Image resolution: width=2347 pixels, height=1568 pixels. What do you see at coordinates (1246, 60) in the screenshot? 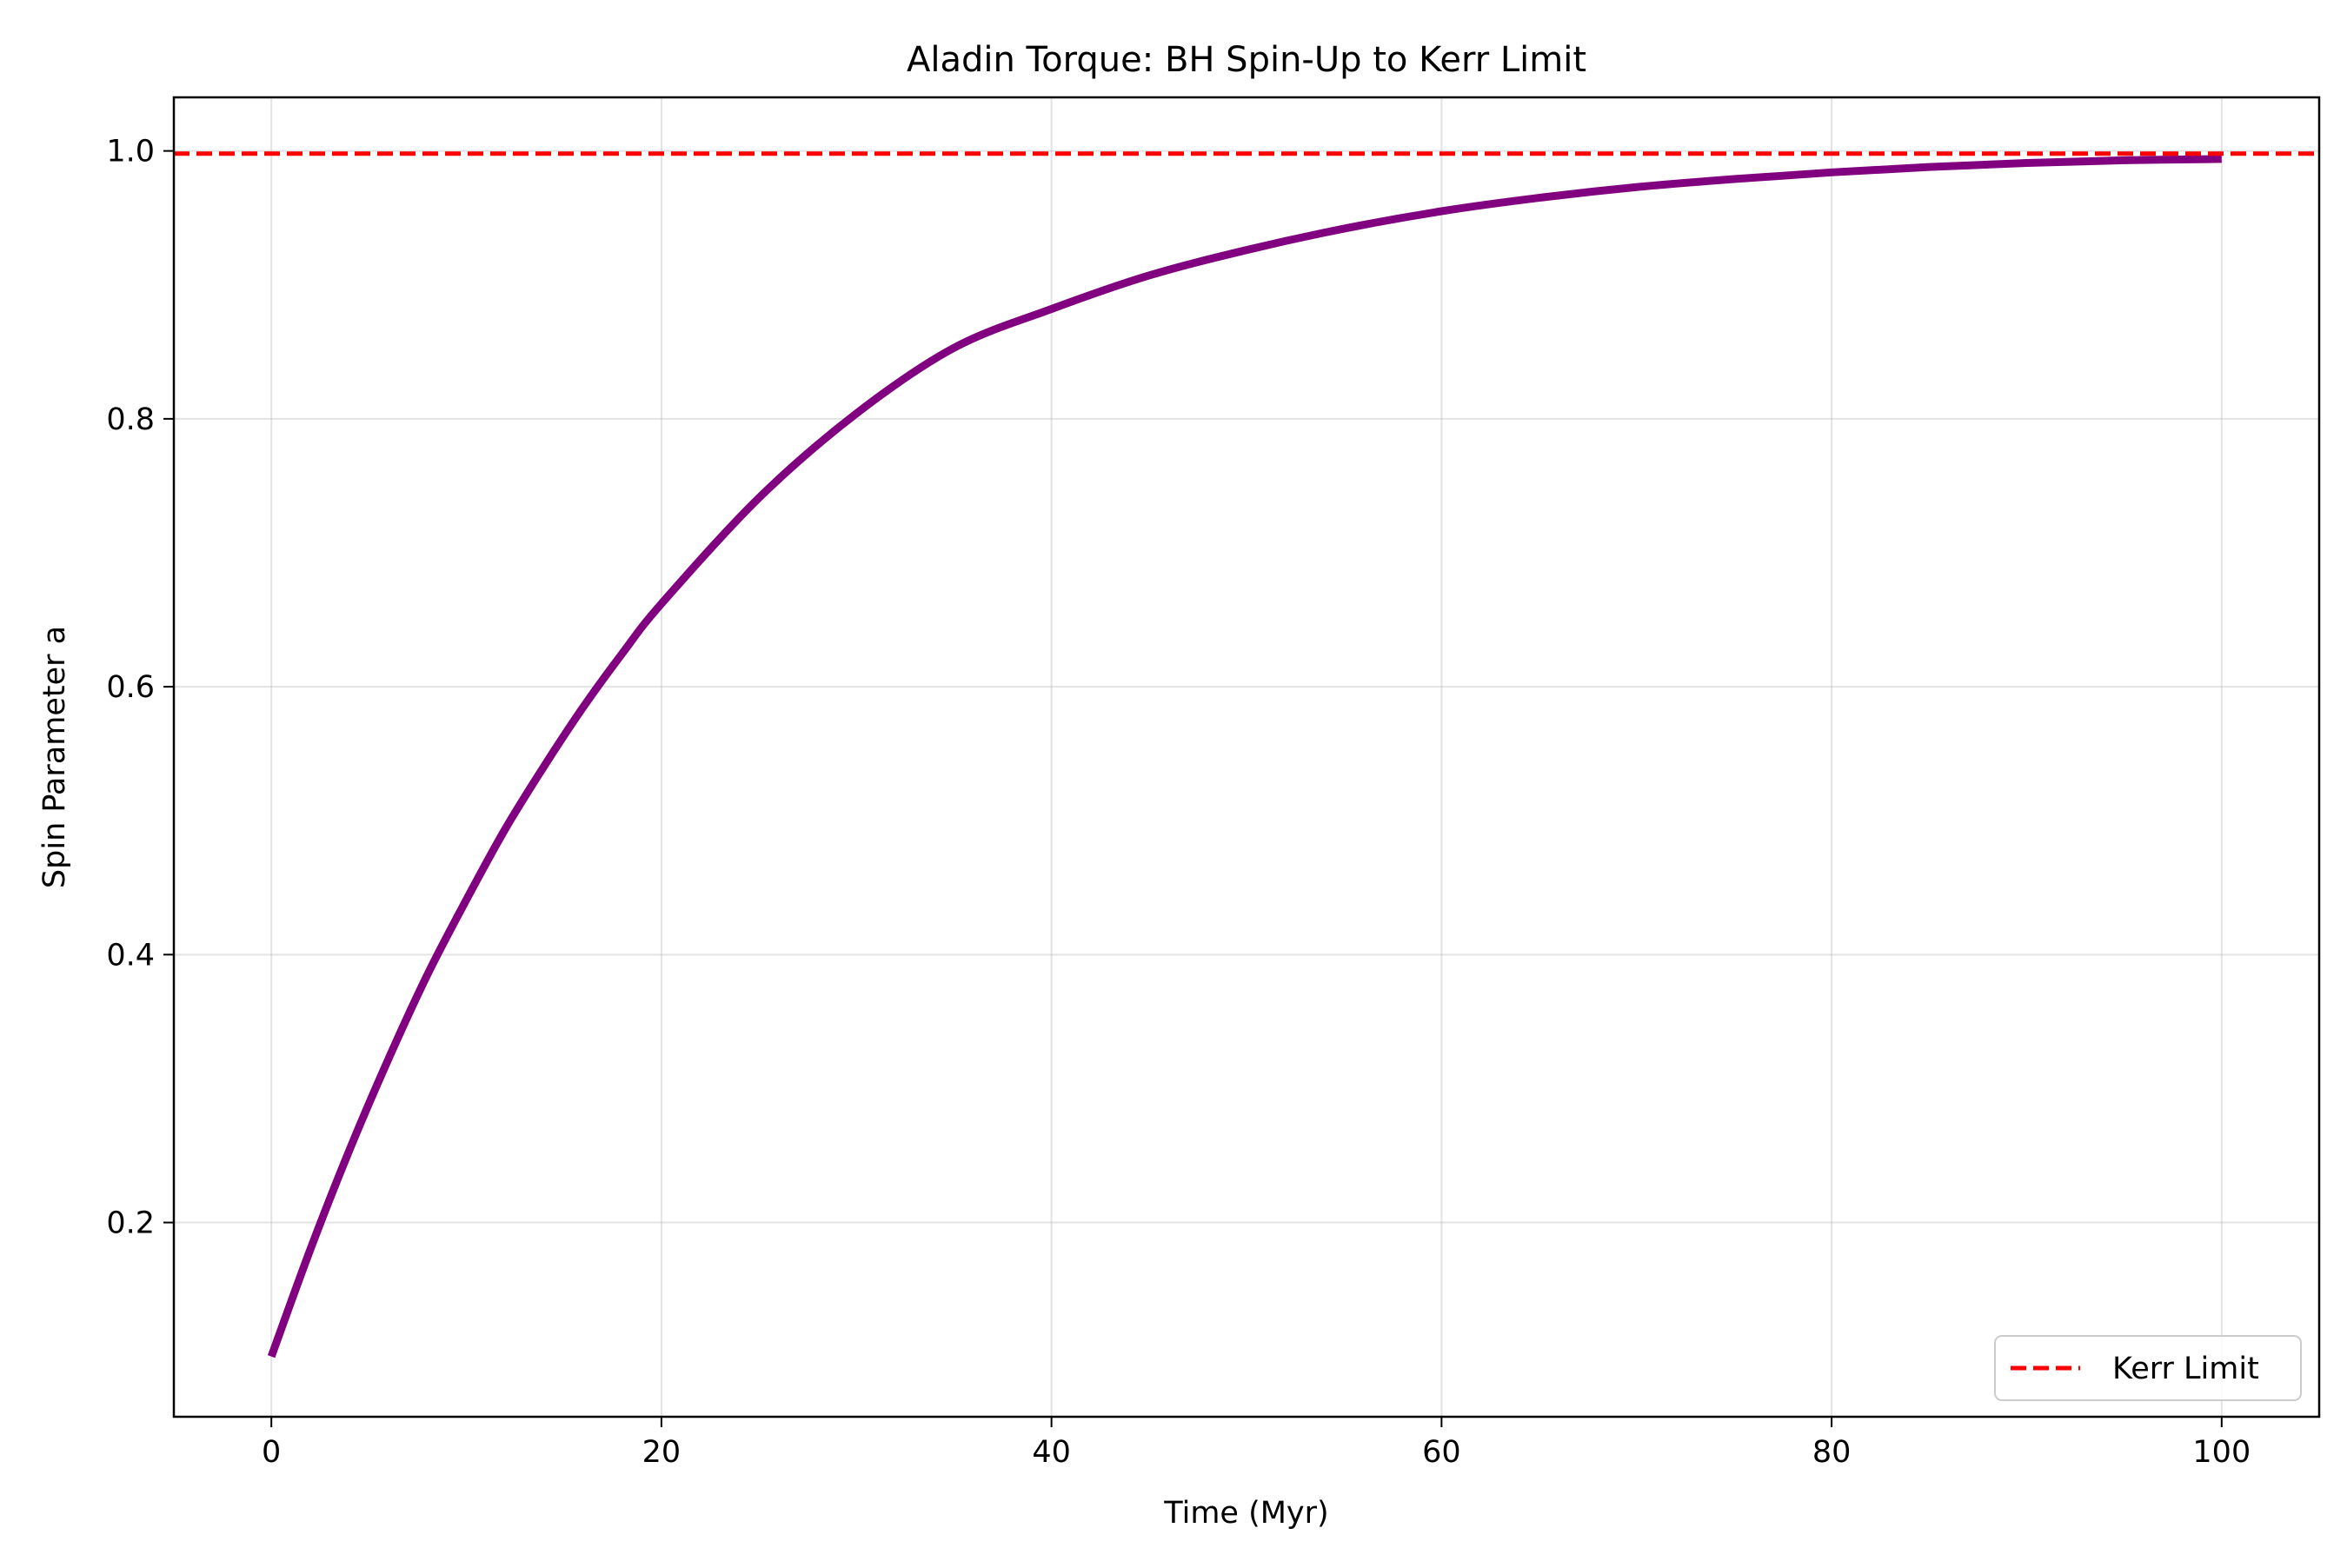
I see `chart-title: Aladin Torque: BH Spin-Up to Kerr Limit` at bounding box center [1246, 60].